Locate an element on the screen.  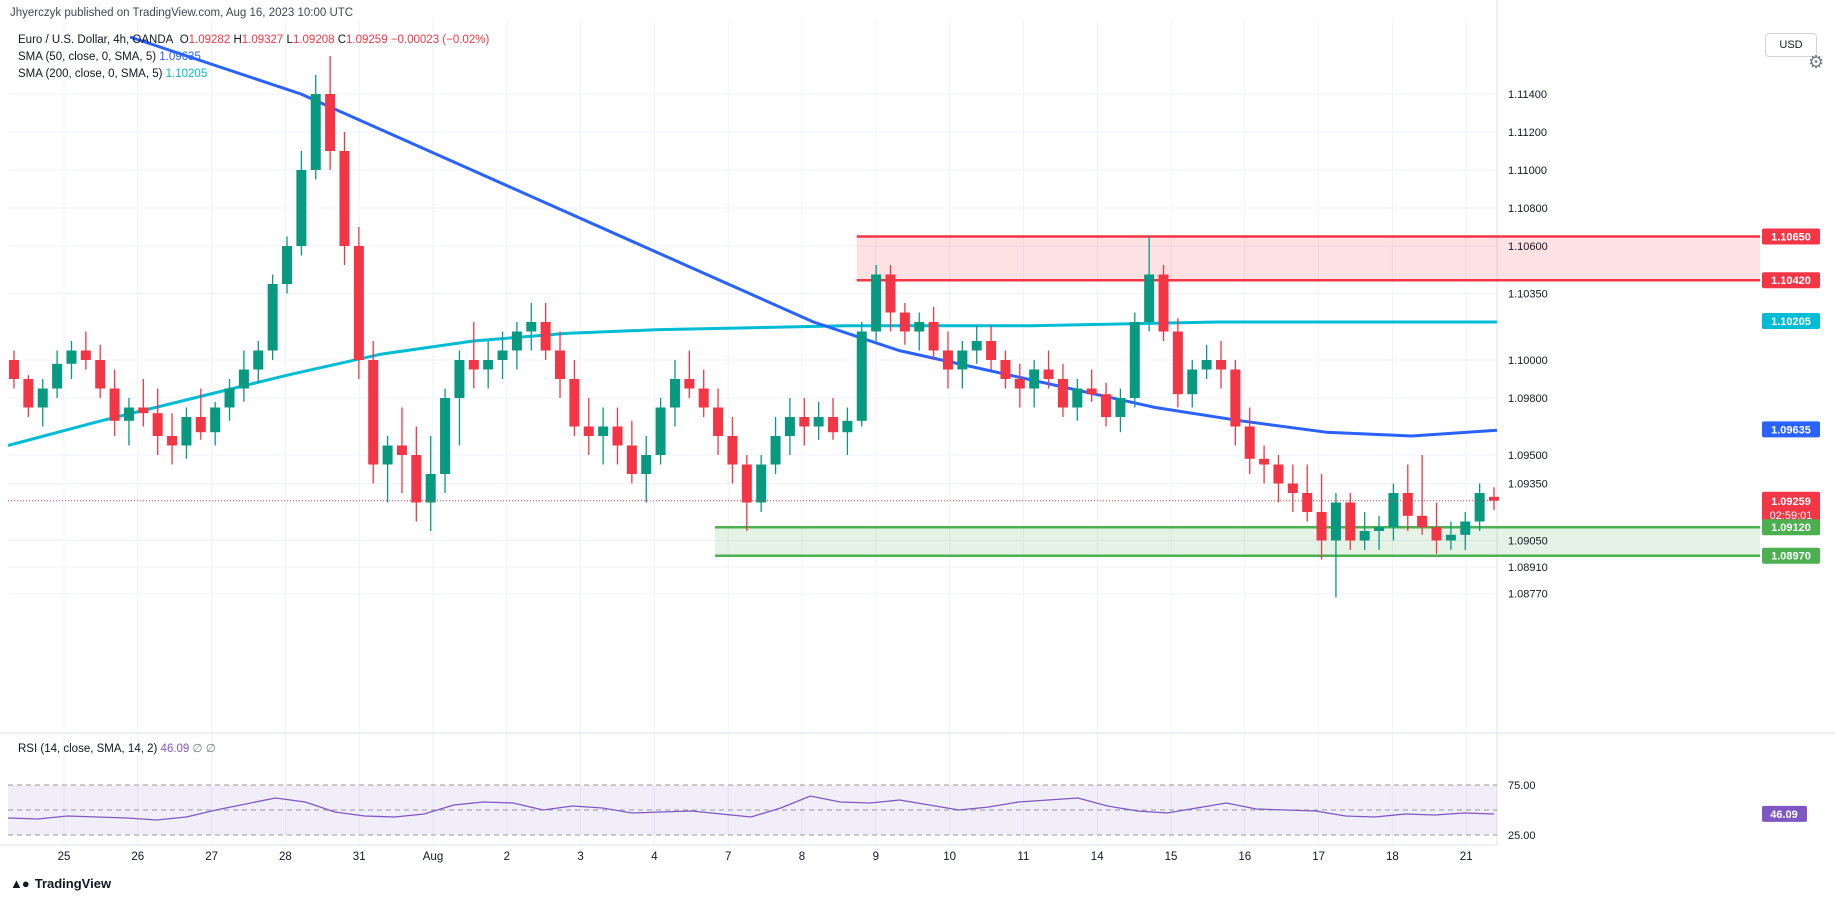
low-value: 1.09208 is located at coordinates (313, 40).